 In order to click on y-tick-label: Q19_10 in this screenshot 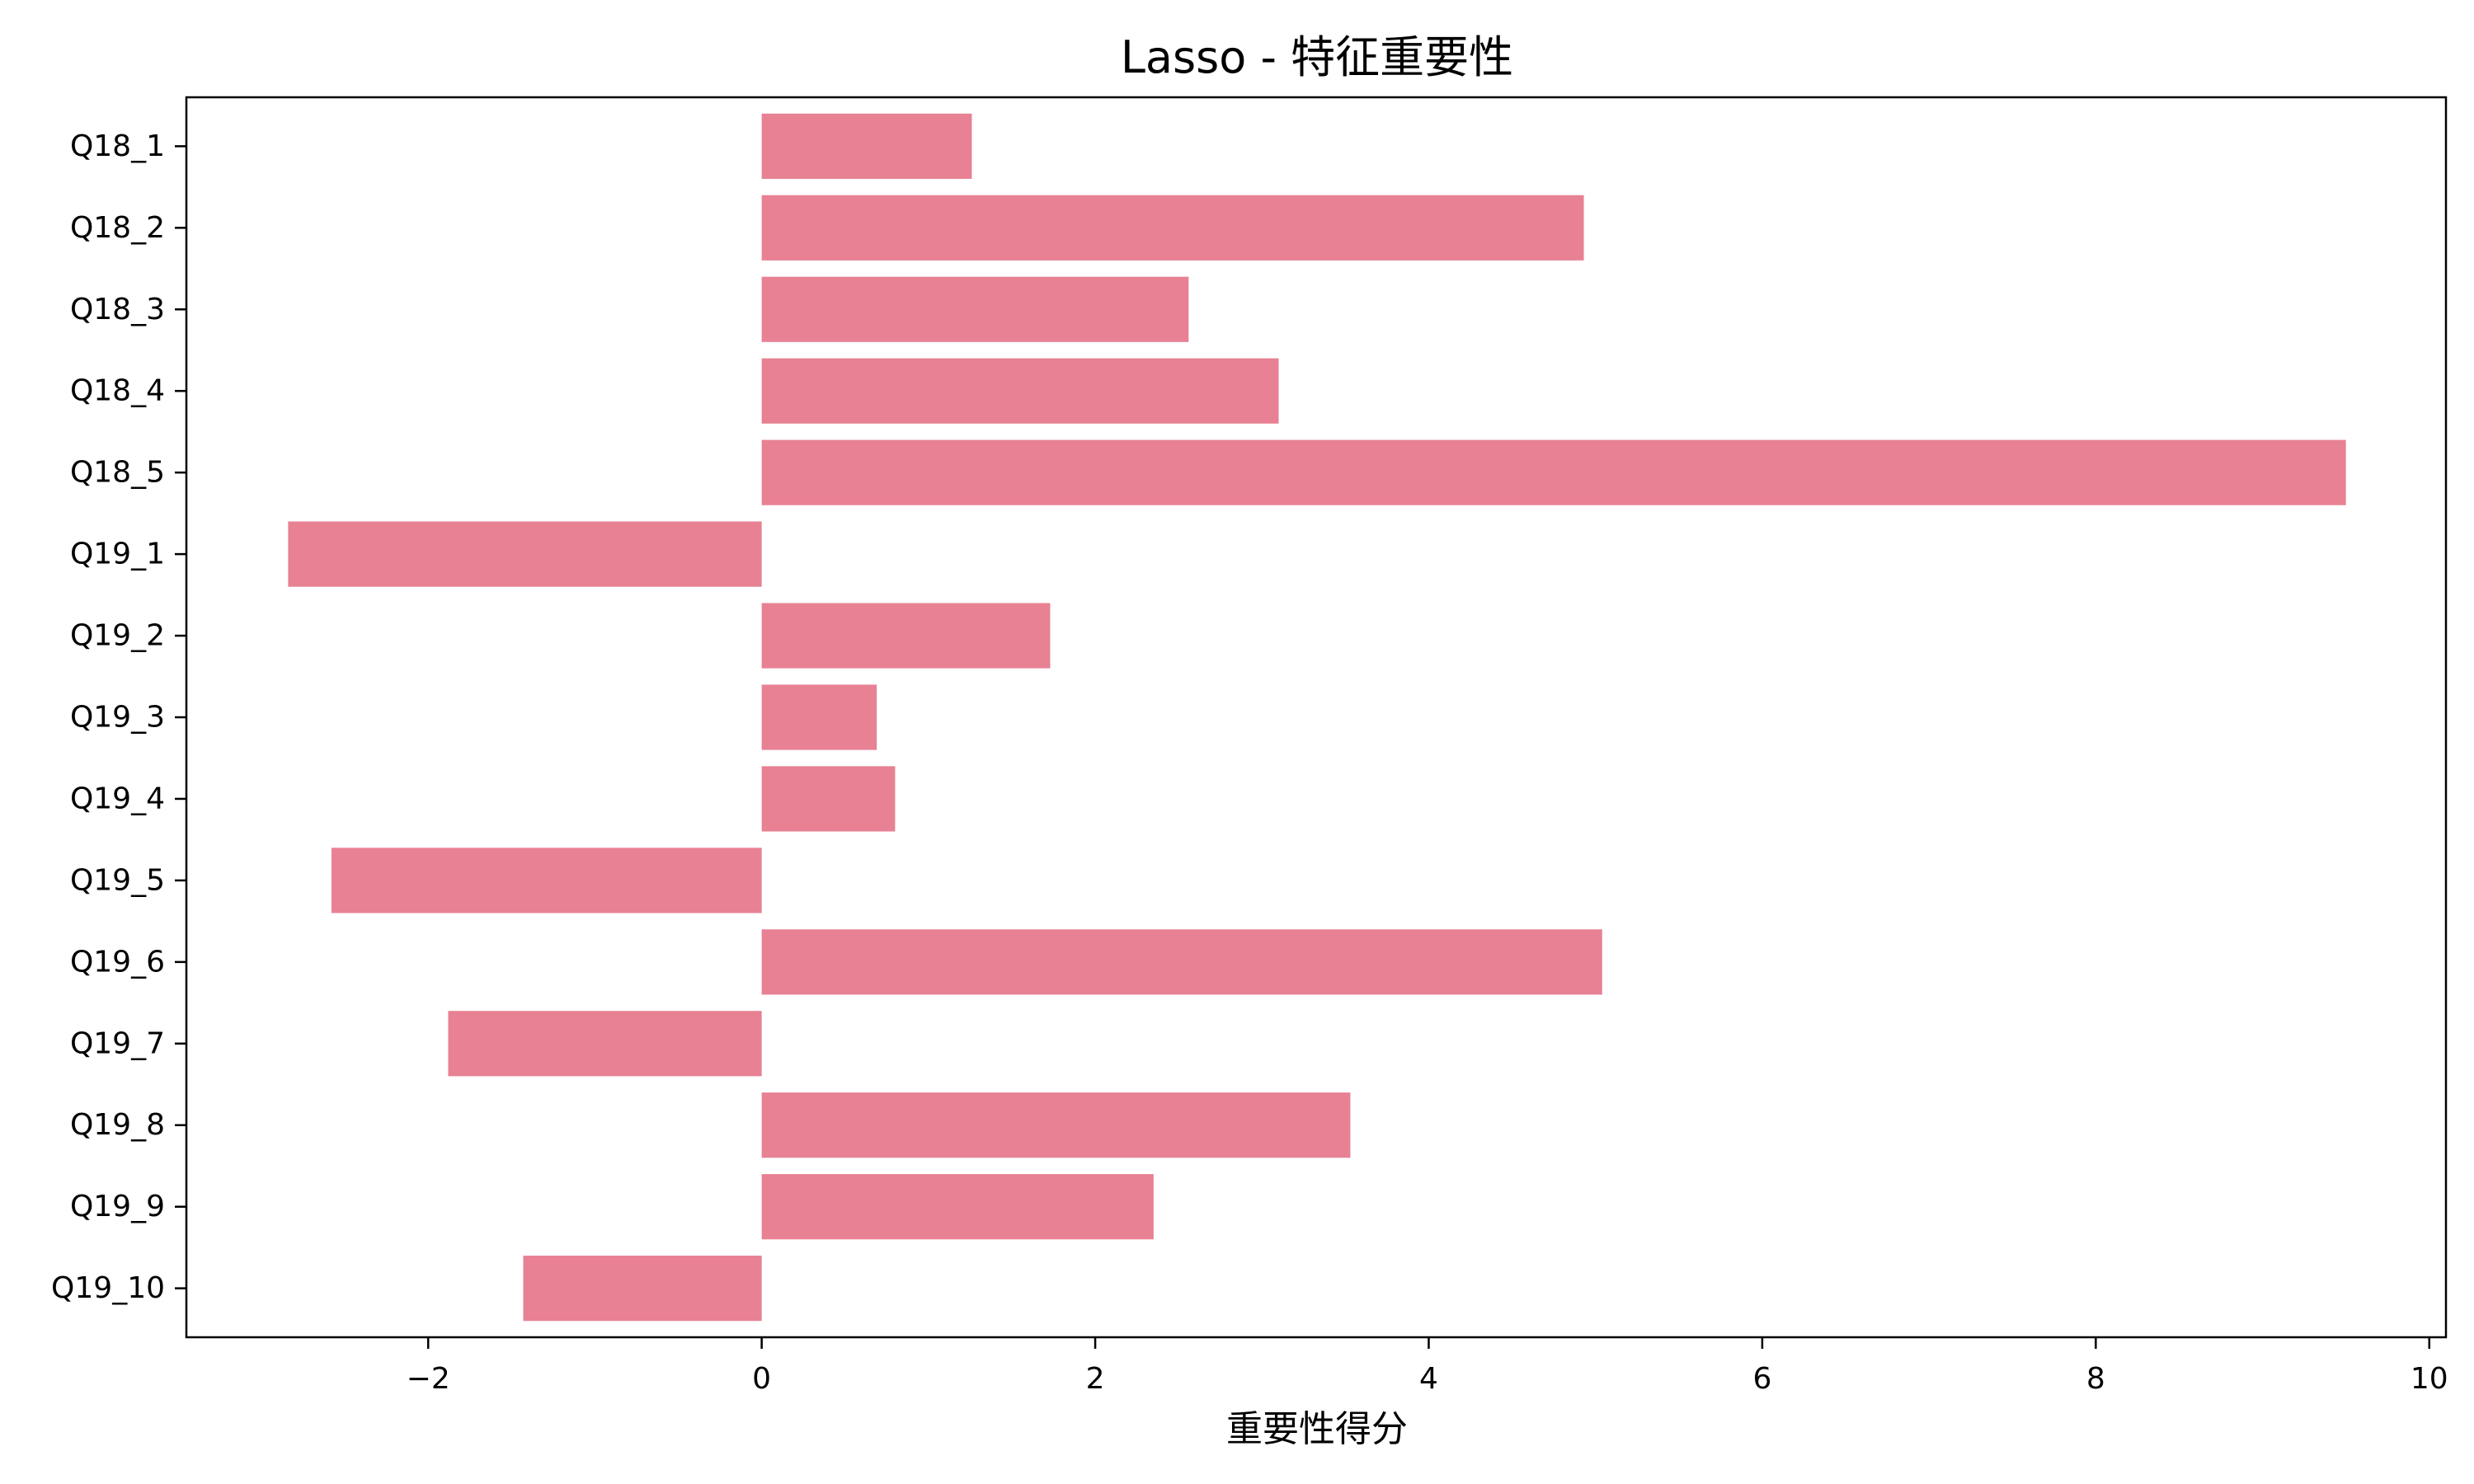, I will do `click(108, 1288)`.